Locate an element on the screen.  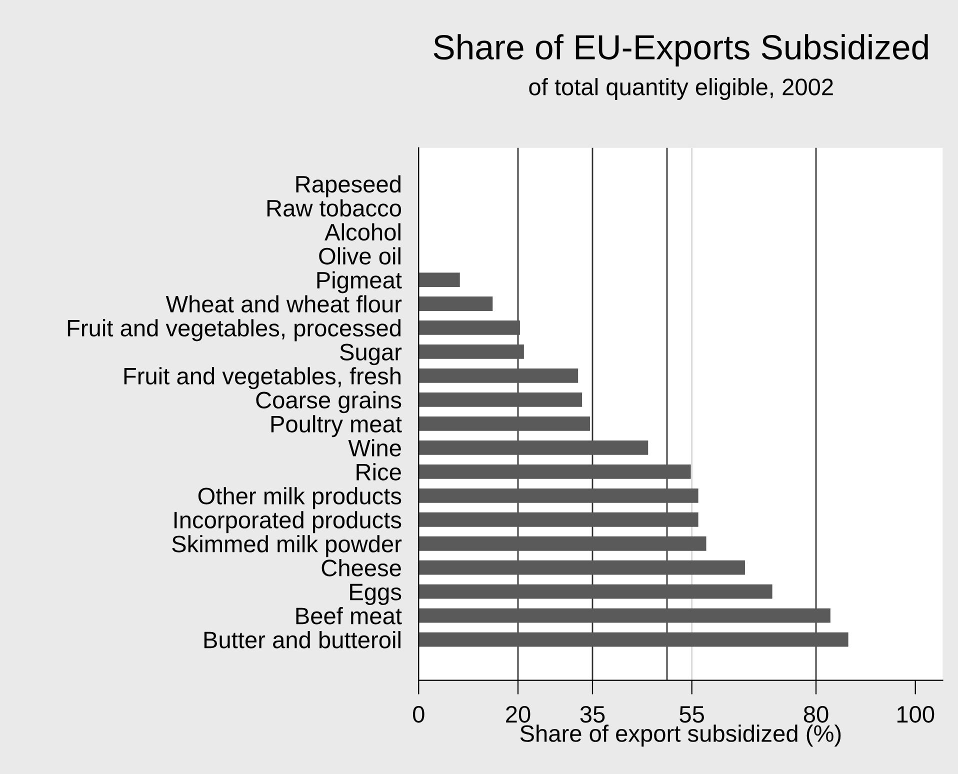
x-tick-label: 80 is located at coordinates (816, 714).